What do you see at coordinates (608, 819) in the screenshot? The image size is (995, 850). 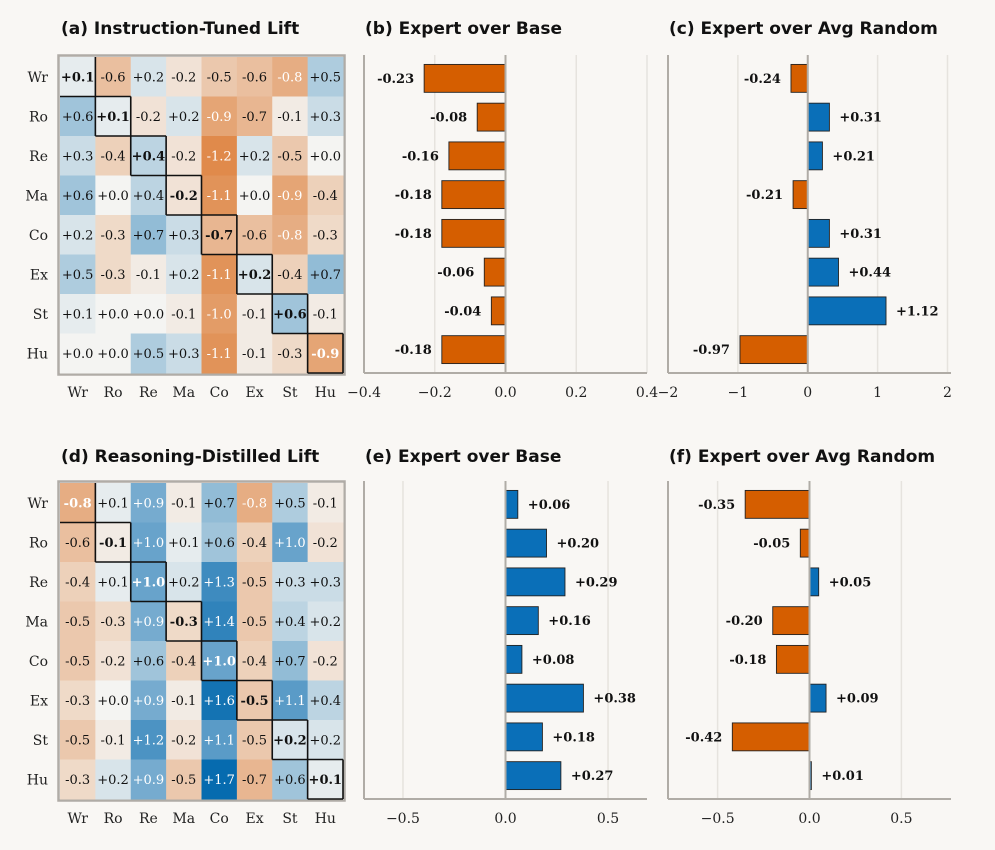 I see `x-tick-label: 0.5` at bounding box center [608, 819].